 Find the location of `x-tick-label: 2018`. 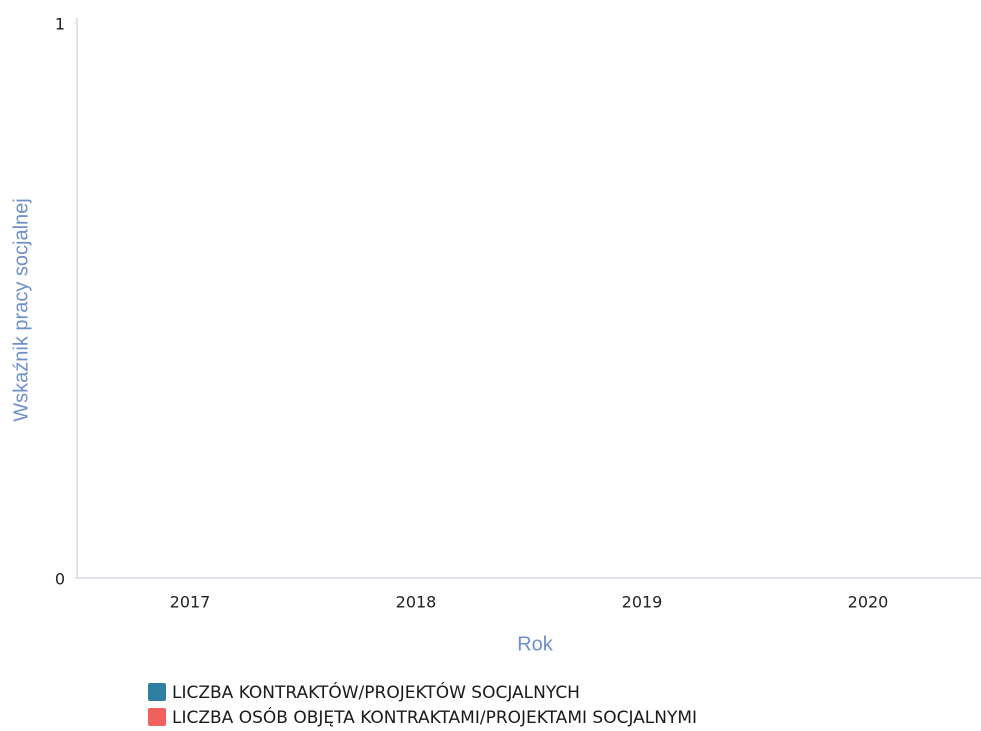

x-tick-label: 2018 is located at coordinates (416, 602).